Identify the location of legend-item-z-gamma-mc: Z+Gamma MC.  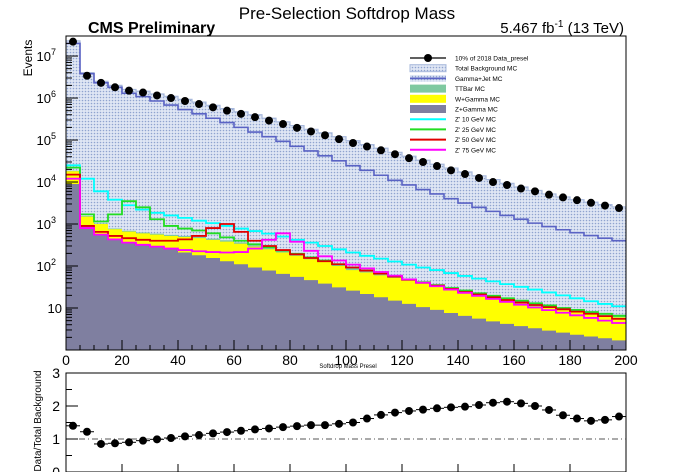
(454, 109).